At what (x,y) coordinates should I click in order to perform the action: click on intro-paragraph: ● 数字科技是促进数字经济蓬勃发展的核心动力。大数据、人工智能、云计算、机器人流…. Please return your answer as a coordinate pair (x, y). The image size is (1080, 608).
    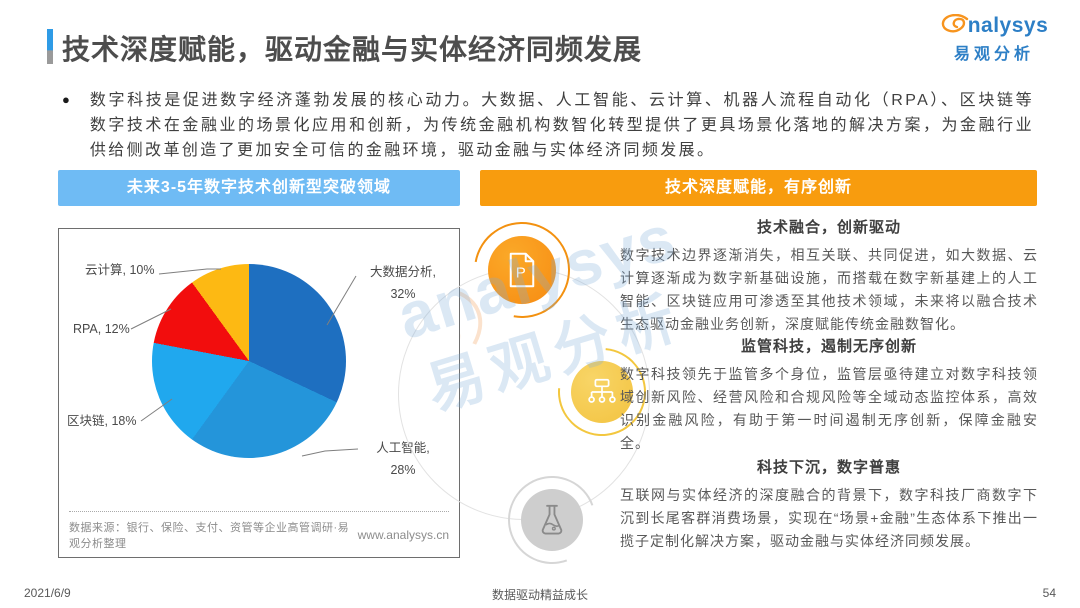
    Looking at the image, I should click on (548, 125).